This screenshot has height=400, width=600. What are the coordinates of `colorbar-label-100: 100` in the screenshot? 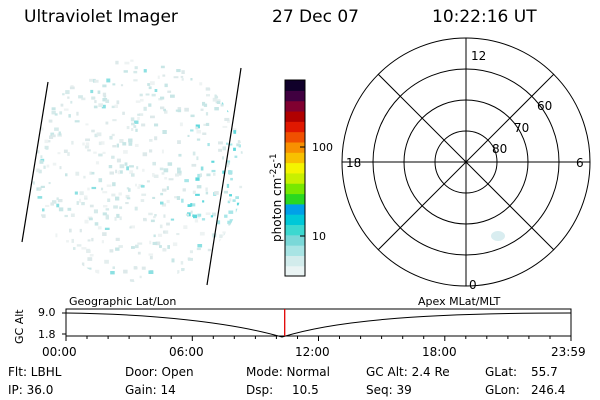 It's located at (322, 147).